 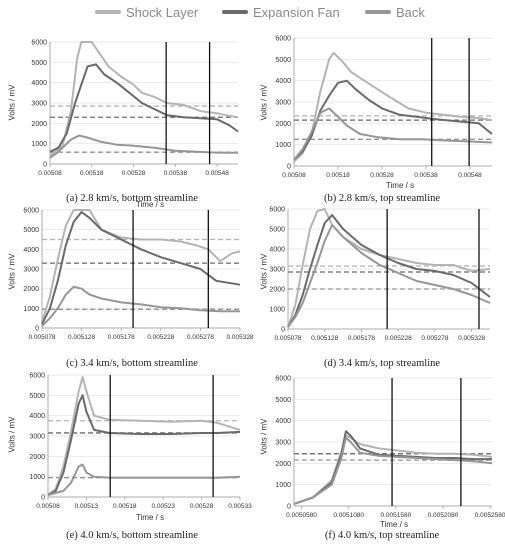 What do you see at coordinates (240, 506) in the screenshot?
I see `x-tick-label: 0.00533` at bounding box center [240, 506].